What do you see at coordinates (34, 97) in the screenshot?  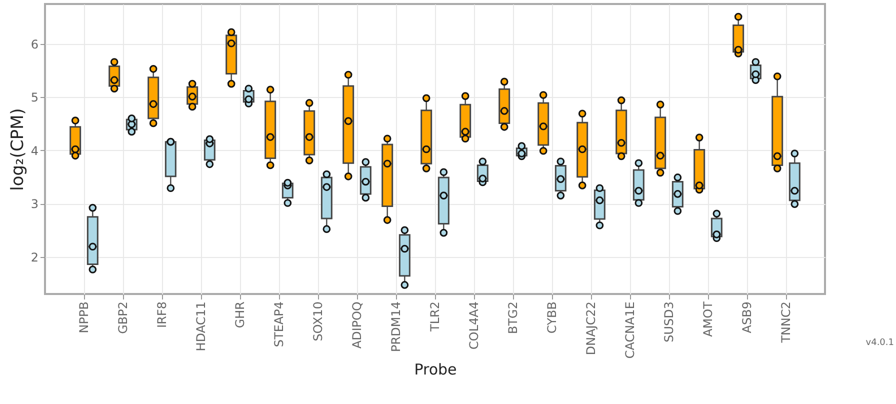 I see `y-tick-label: 5` at bounding box center [34, 97].